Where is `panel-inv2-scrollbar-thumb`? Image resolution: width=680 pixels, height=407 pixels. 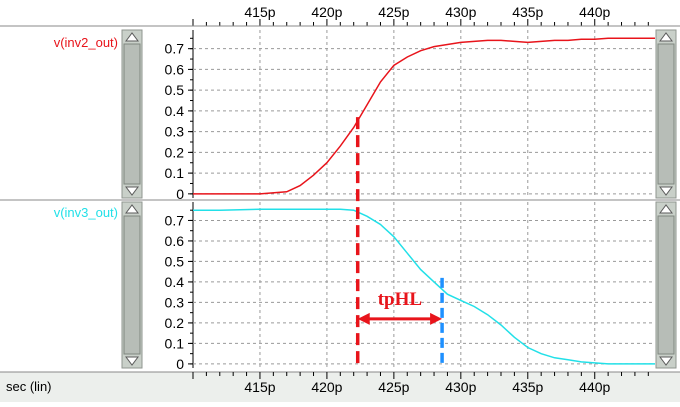
panel-inv2-scrollbar-thumb is located at coordinates (132, 114).